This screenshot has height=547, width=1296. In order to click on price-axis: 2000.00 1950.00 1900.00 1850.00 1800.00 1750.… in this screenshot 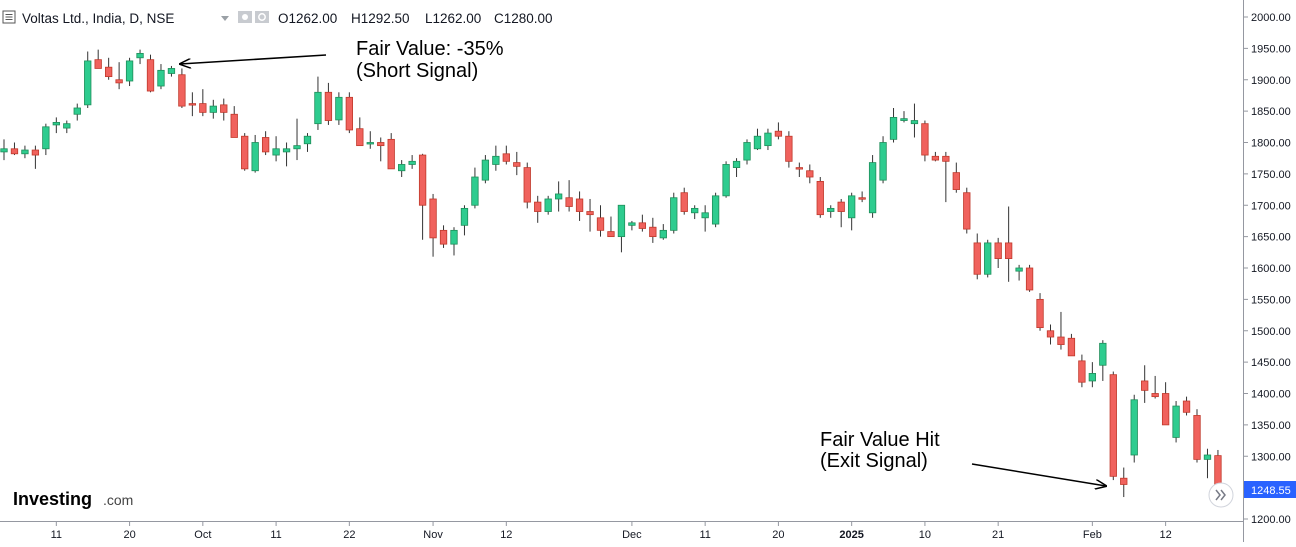, I will do `click(1267, 269)`.